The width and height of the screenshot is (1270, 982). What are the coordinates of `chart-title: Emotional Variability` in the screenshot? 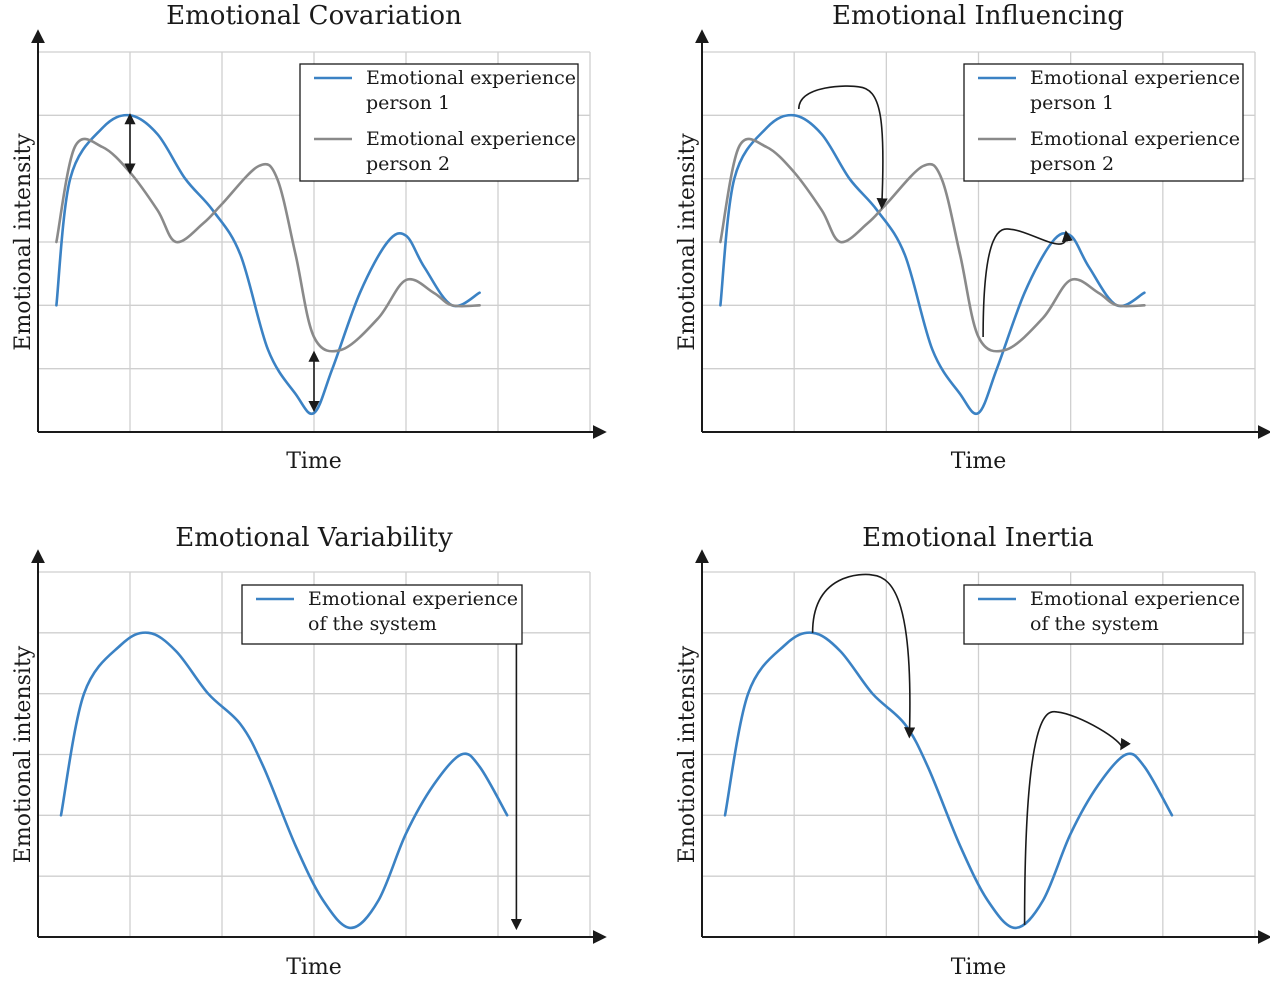 It's located at (314, 538).